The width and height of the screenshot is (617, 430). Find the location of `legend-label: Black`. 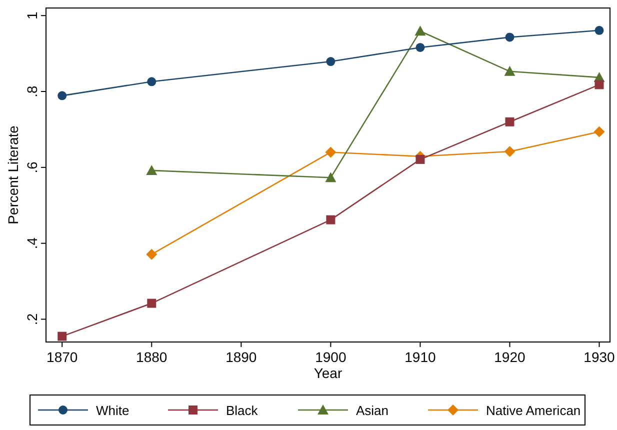

legend-label: Black is located at coordinates (242, 410).